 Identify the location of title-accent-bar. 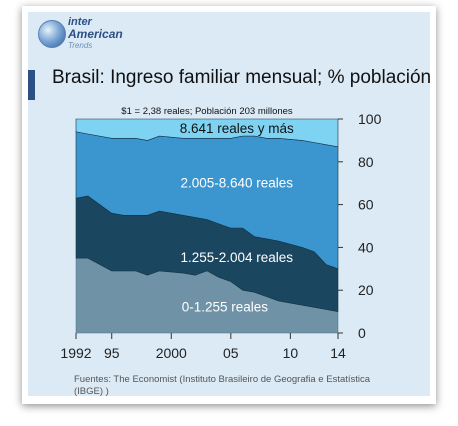
(31, 85).